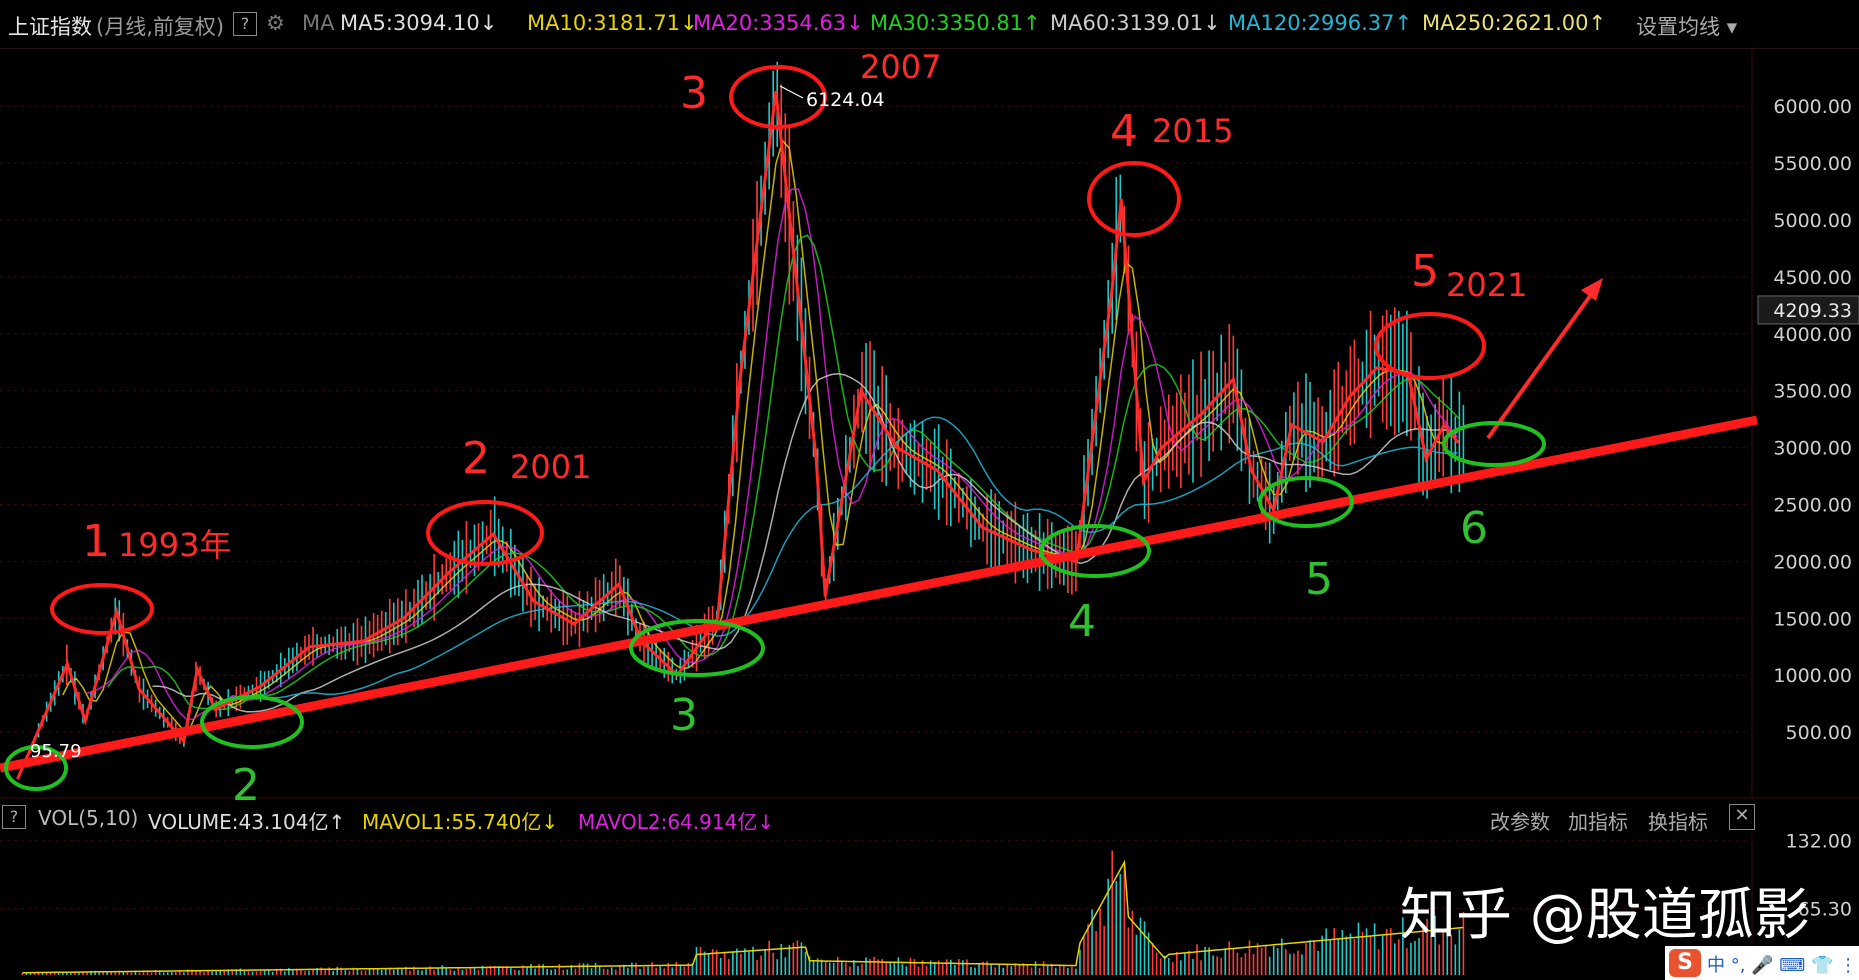  What do you see at coordinates (275, 23) in the screenshot?
I see `gear-icon: ⚙` at bounding box center [275, 23].